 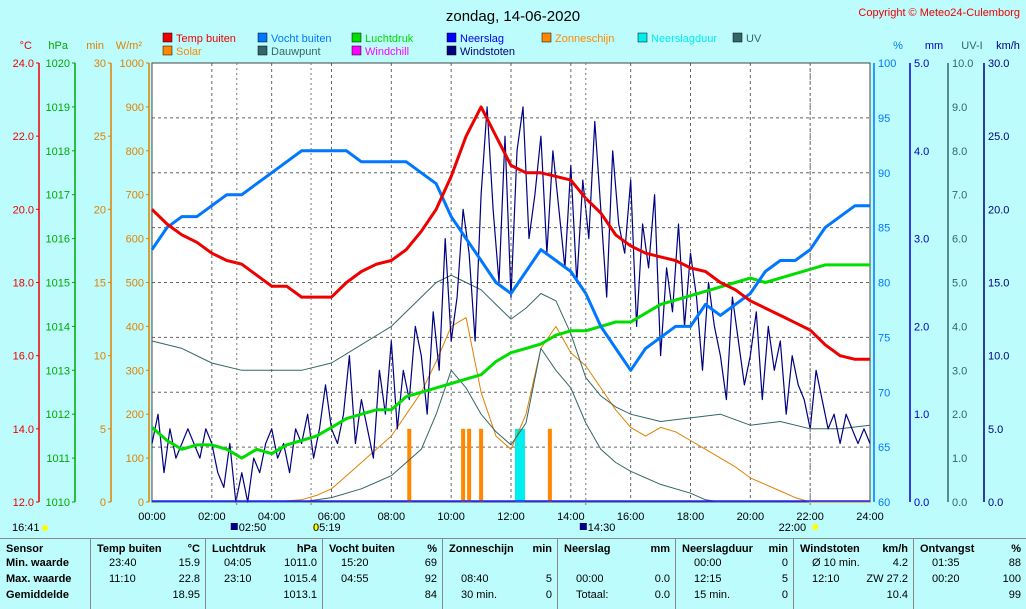 What do you see at coordinates (45, 528) in the screenshot?
I see `sun-icon` at bounding box center [45, 528].